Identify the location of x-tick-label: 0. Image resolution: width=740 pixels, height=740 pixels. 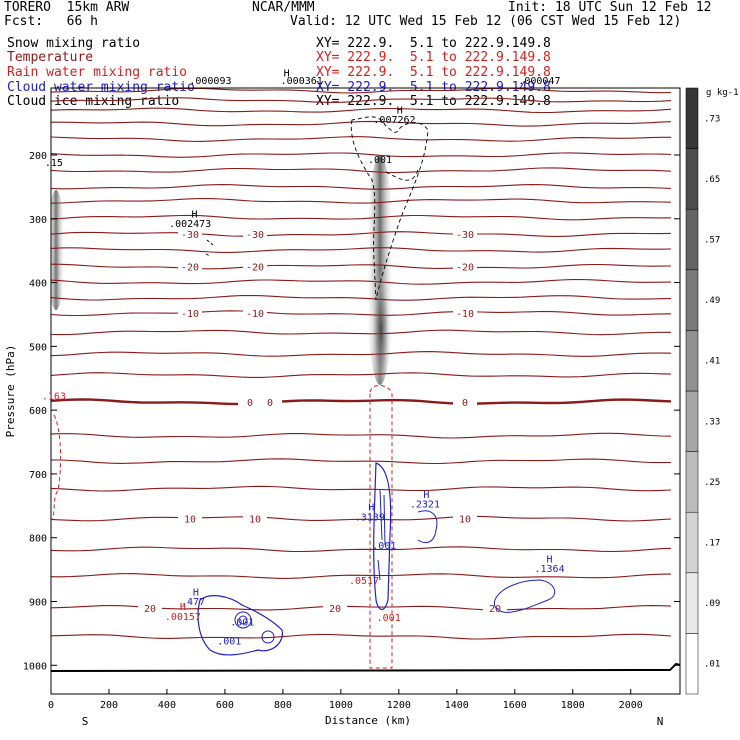
(51, 705).